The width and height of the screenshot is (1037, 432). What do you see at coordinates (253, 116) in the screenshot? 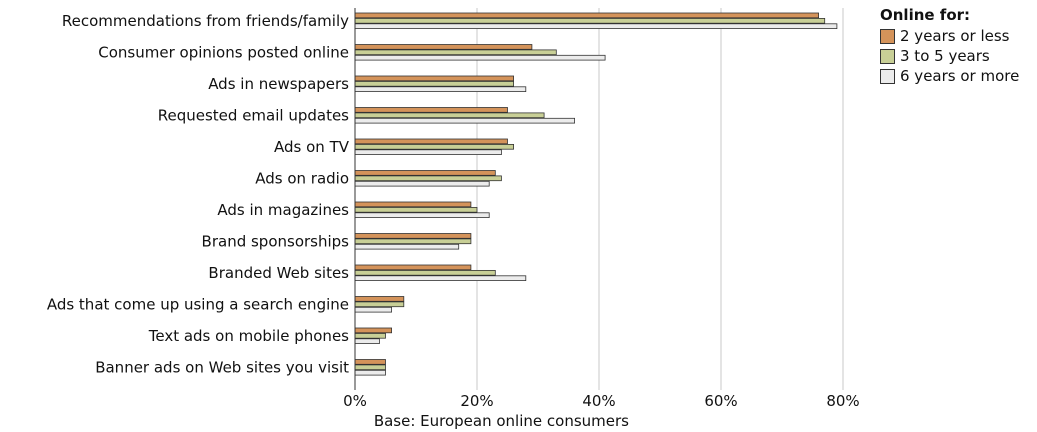
I see `category-label: Requested email updates` at bounding box center [253, 116].